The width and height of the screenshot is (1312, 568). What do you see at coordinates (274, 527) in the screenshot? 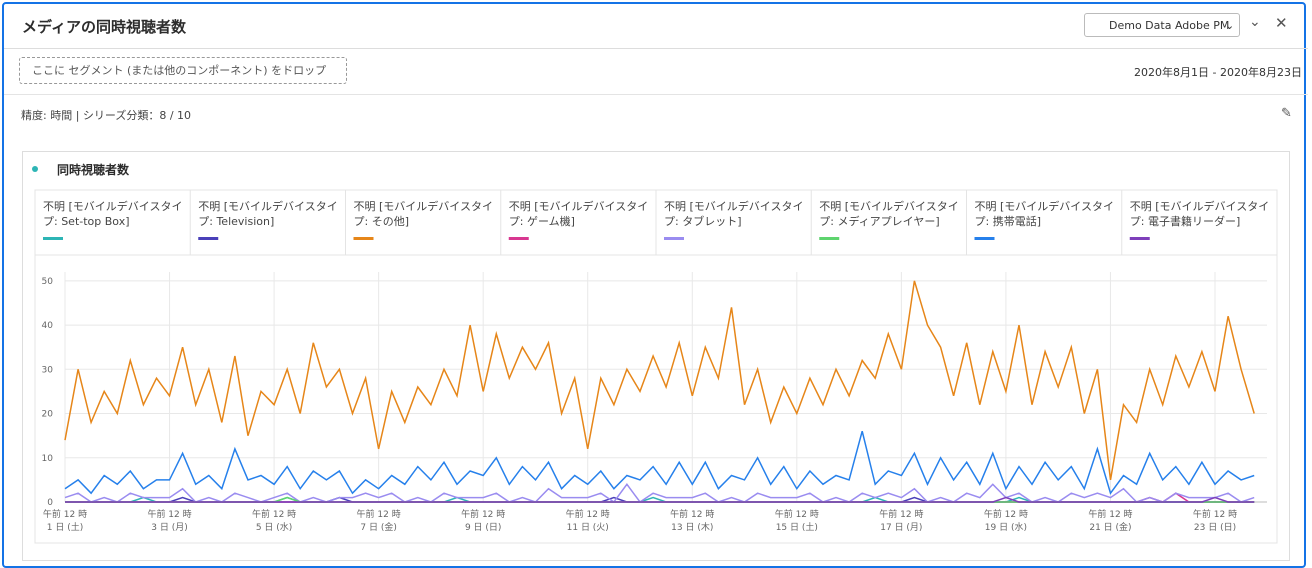
I see `x-tick-label: 5 日 (水)` at bounding box center [274, 527].